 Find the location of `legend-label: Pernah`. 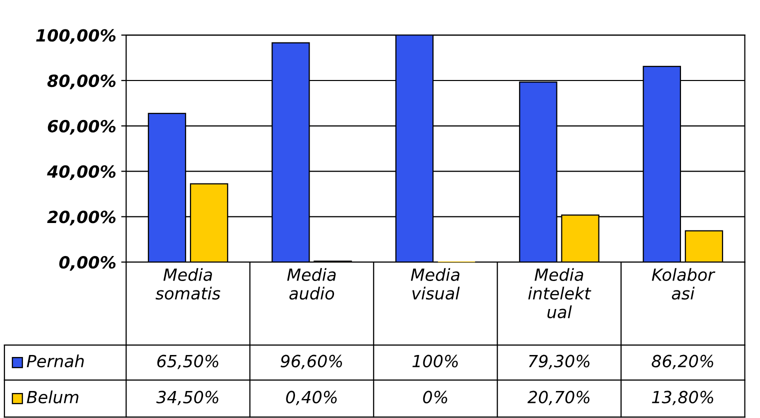

legend-label: Pernah is located at coordinates (55, 361).